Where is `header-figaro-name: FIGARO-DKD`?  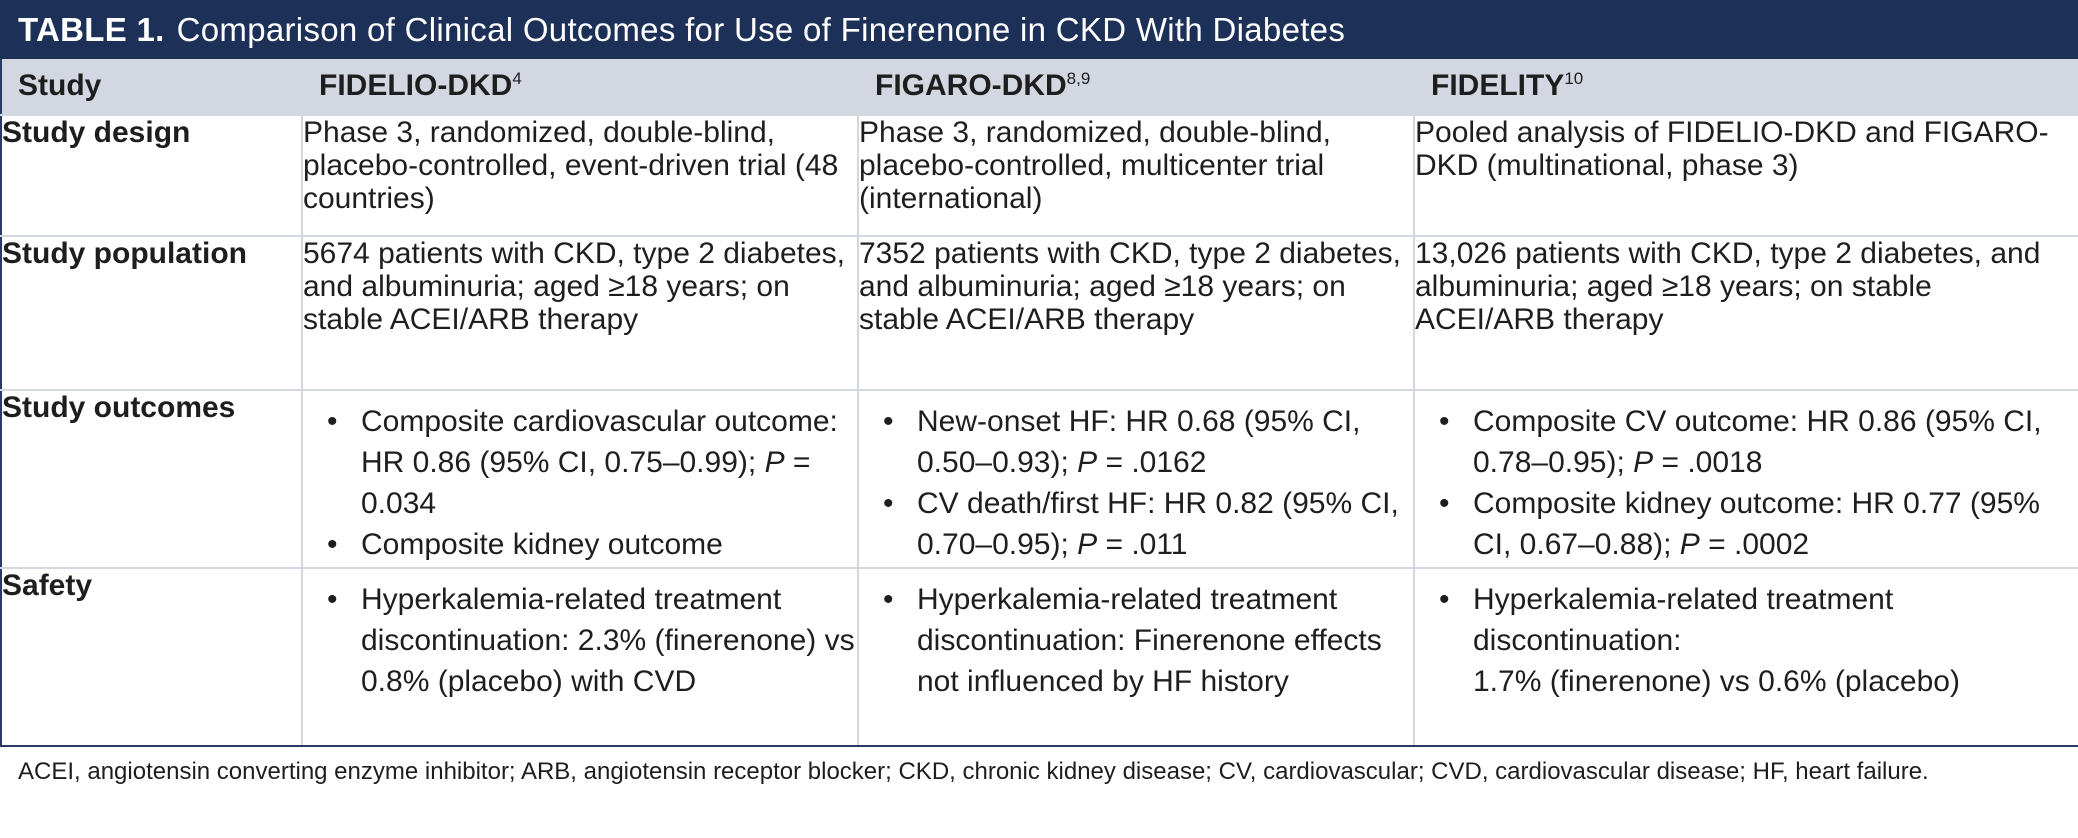
header-figaro-name: FIGARO-DKD is located at coordinates (971, 85).